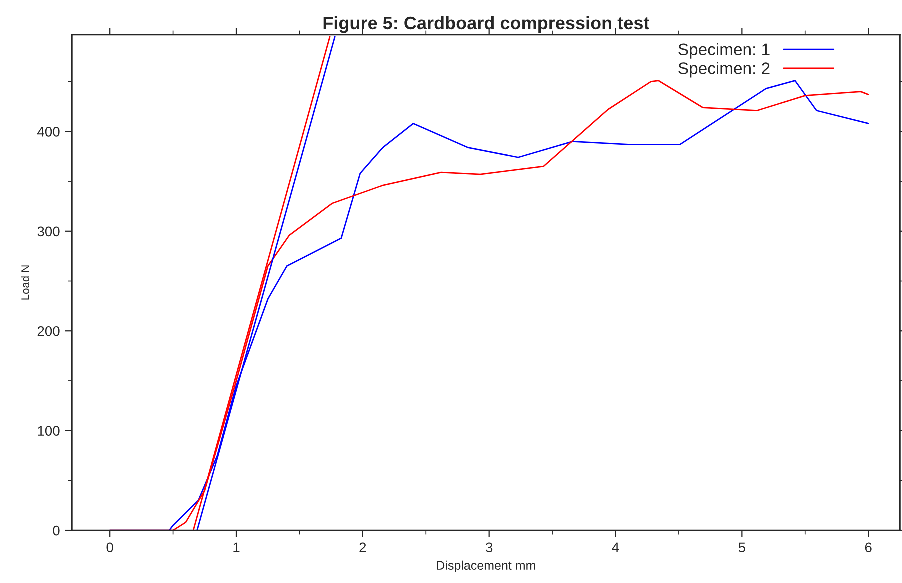  Describe the element at coordinates (49, 132) in the screenshot. I see `y-tick-label: 400` at that location.